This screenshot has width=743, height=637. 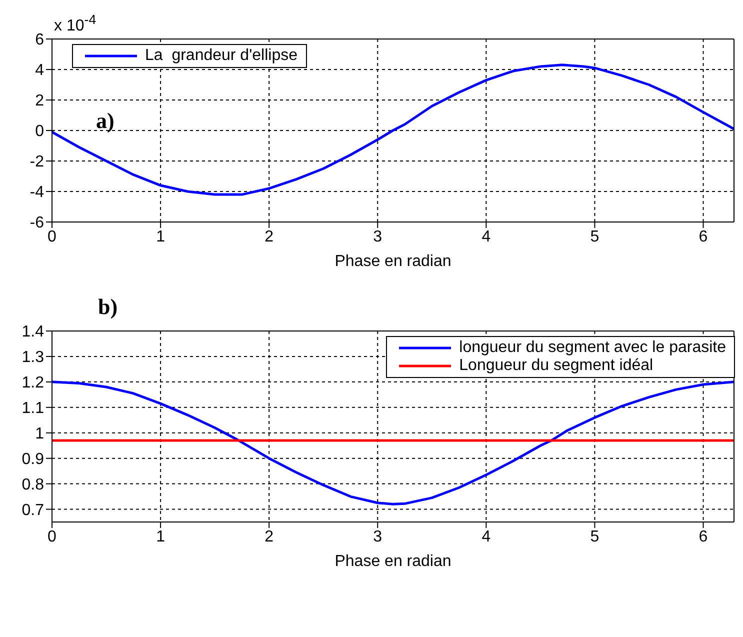 What do you see at coordinates (37, 223) in the screenshot?
I see `y-tick-label: -6` at bounding box center [37, 223].